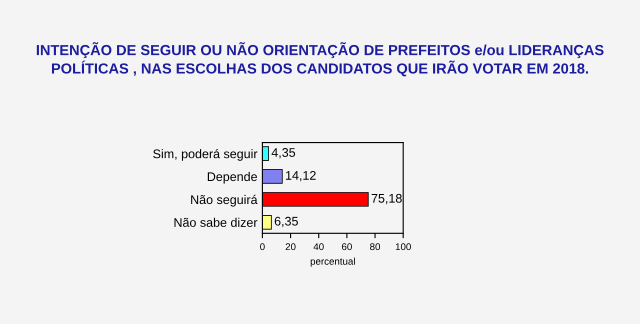  What do you see at coordinates (291, 246) in the screenshot?
I see `x-tick-label: 20` at bounding box center [291, 246].